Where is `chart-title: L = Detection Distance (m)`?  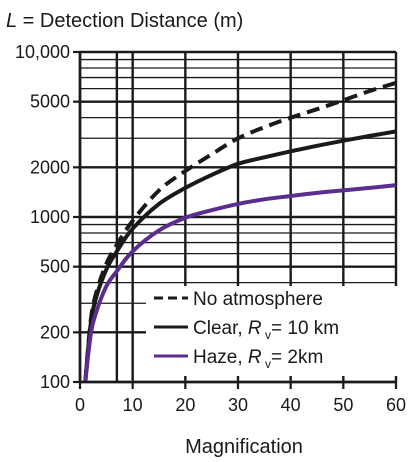
chart-title: L = Detection Distance (m) is located at coordinates (124, 21).